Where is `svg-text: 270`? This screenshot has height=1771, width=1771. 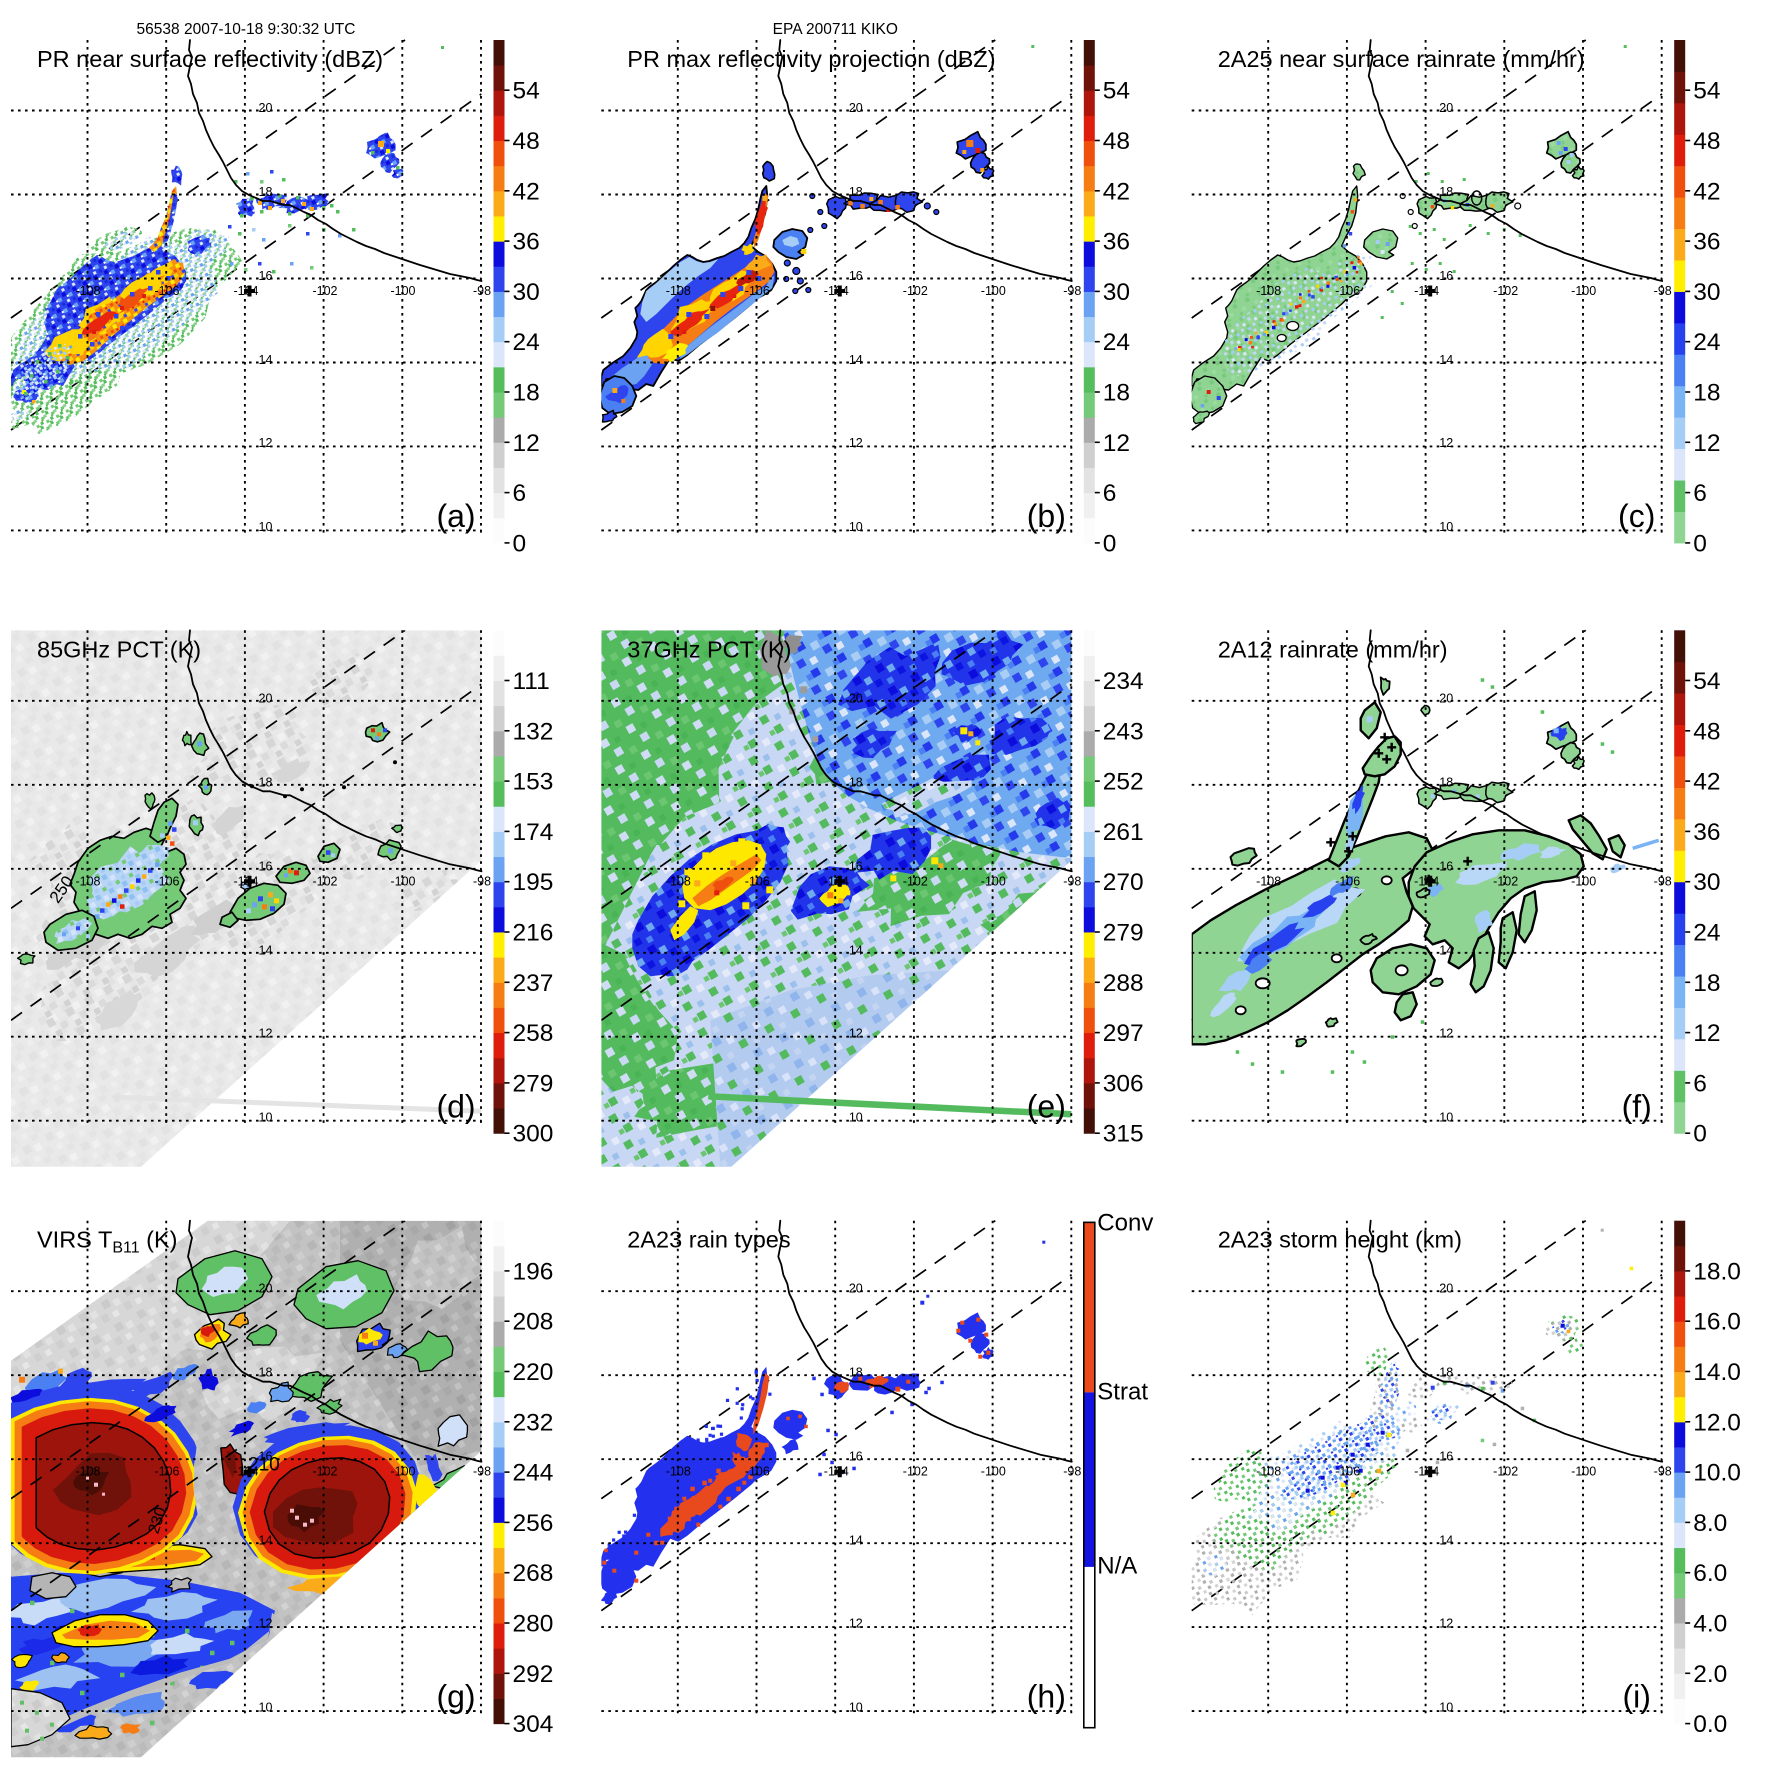
svg-text: 270 is located at coordinates (1123, 882).